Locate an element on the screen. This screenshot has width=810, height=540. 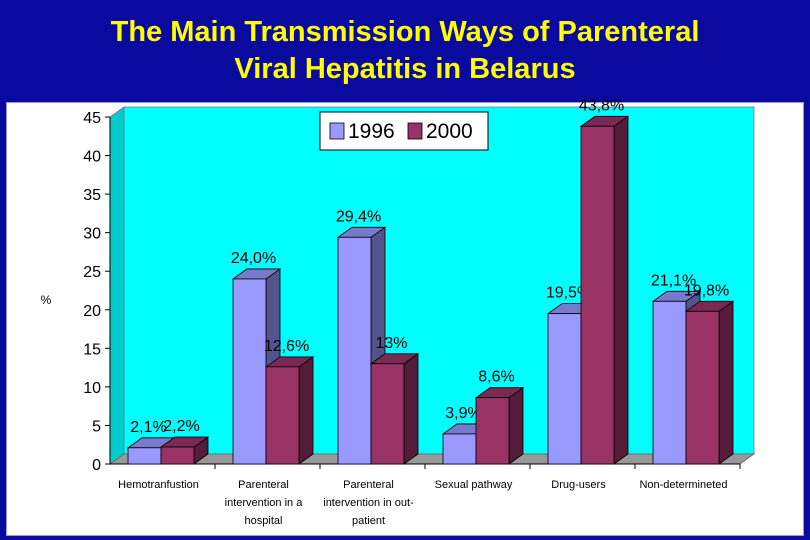
data-label: 8,6% is located at coordinates (496, 377).